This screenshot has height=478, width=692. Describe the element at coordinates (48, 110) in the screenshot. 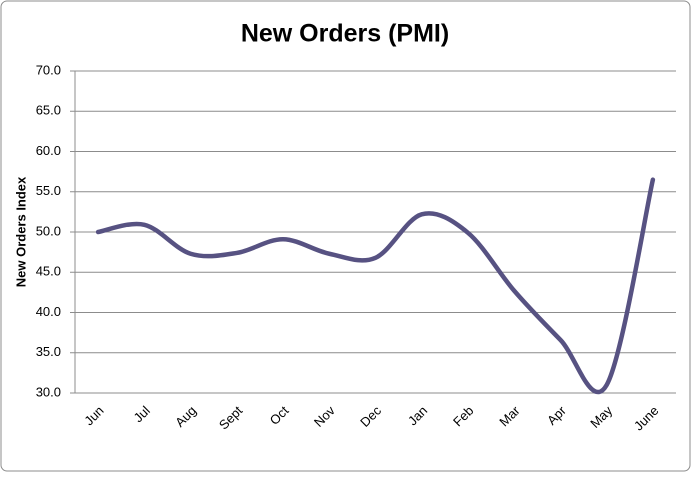

I see `y-tick-label: 65.0` at that location.